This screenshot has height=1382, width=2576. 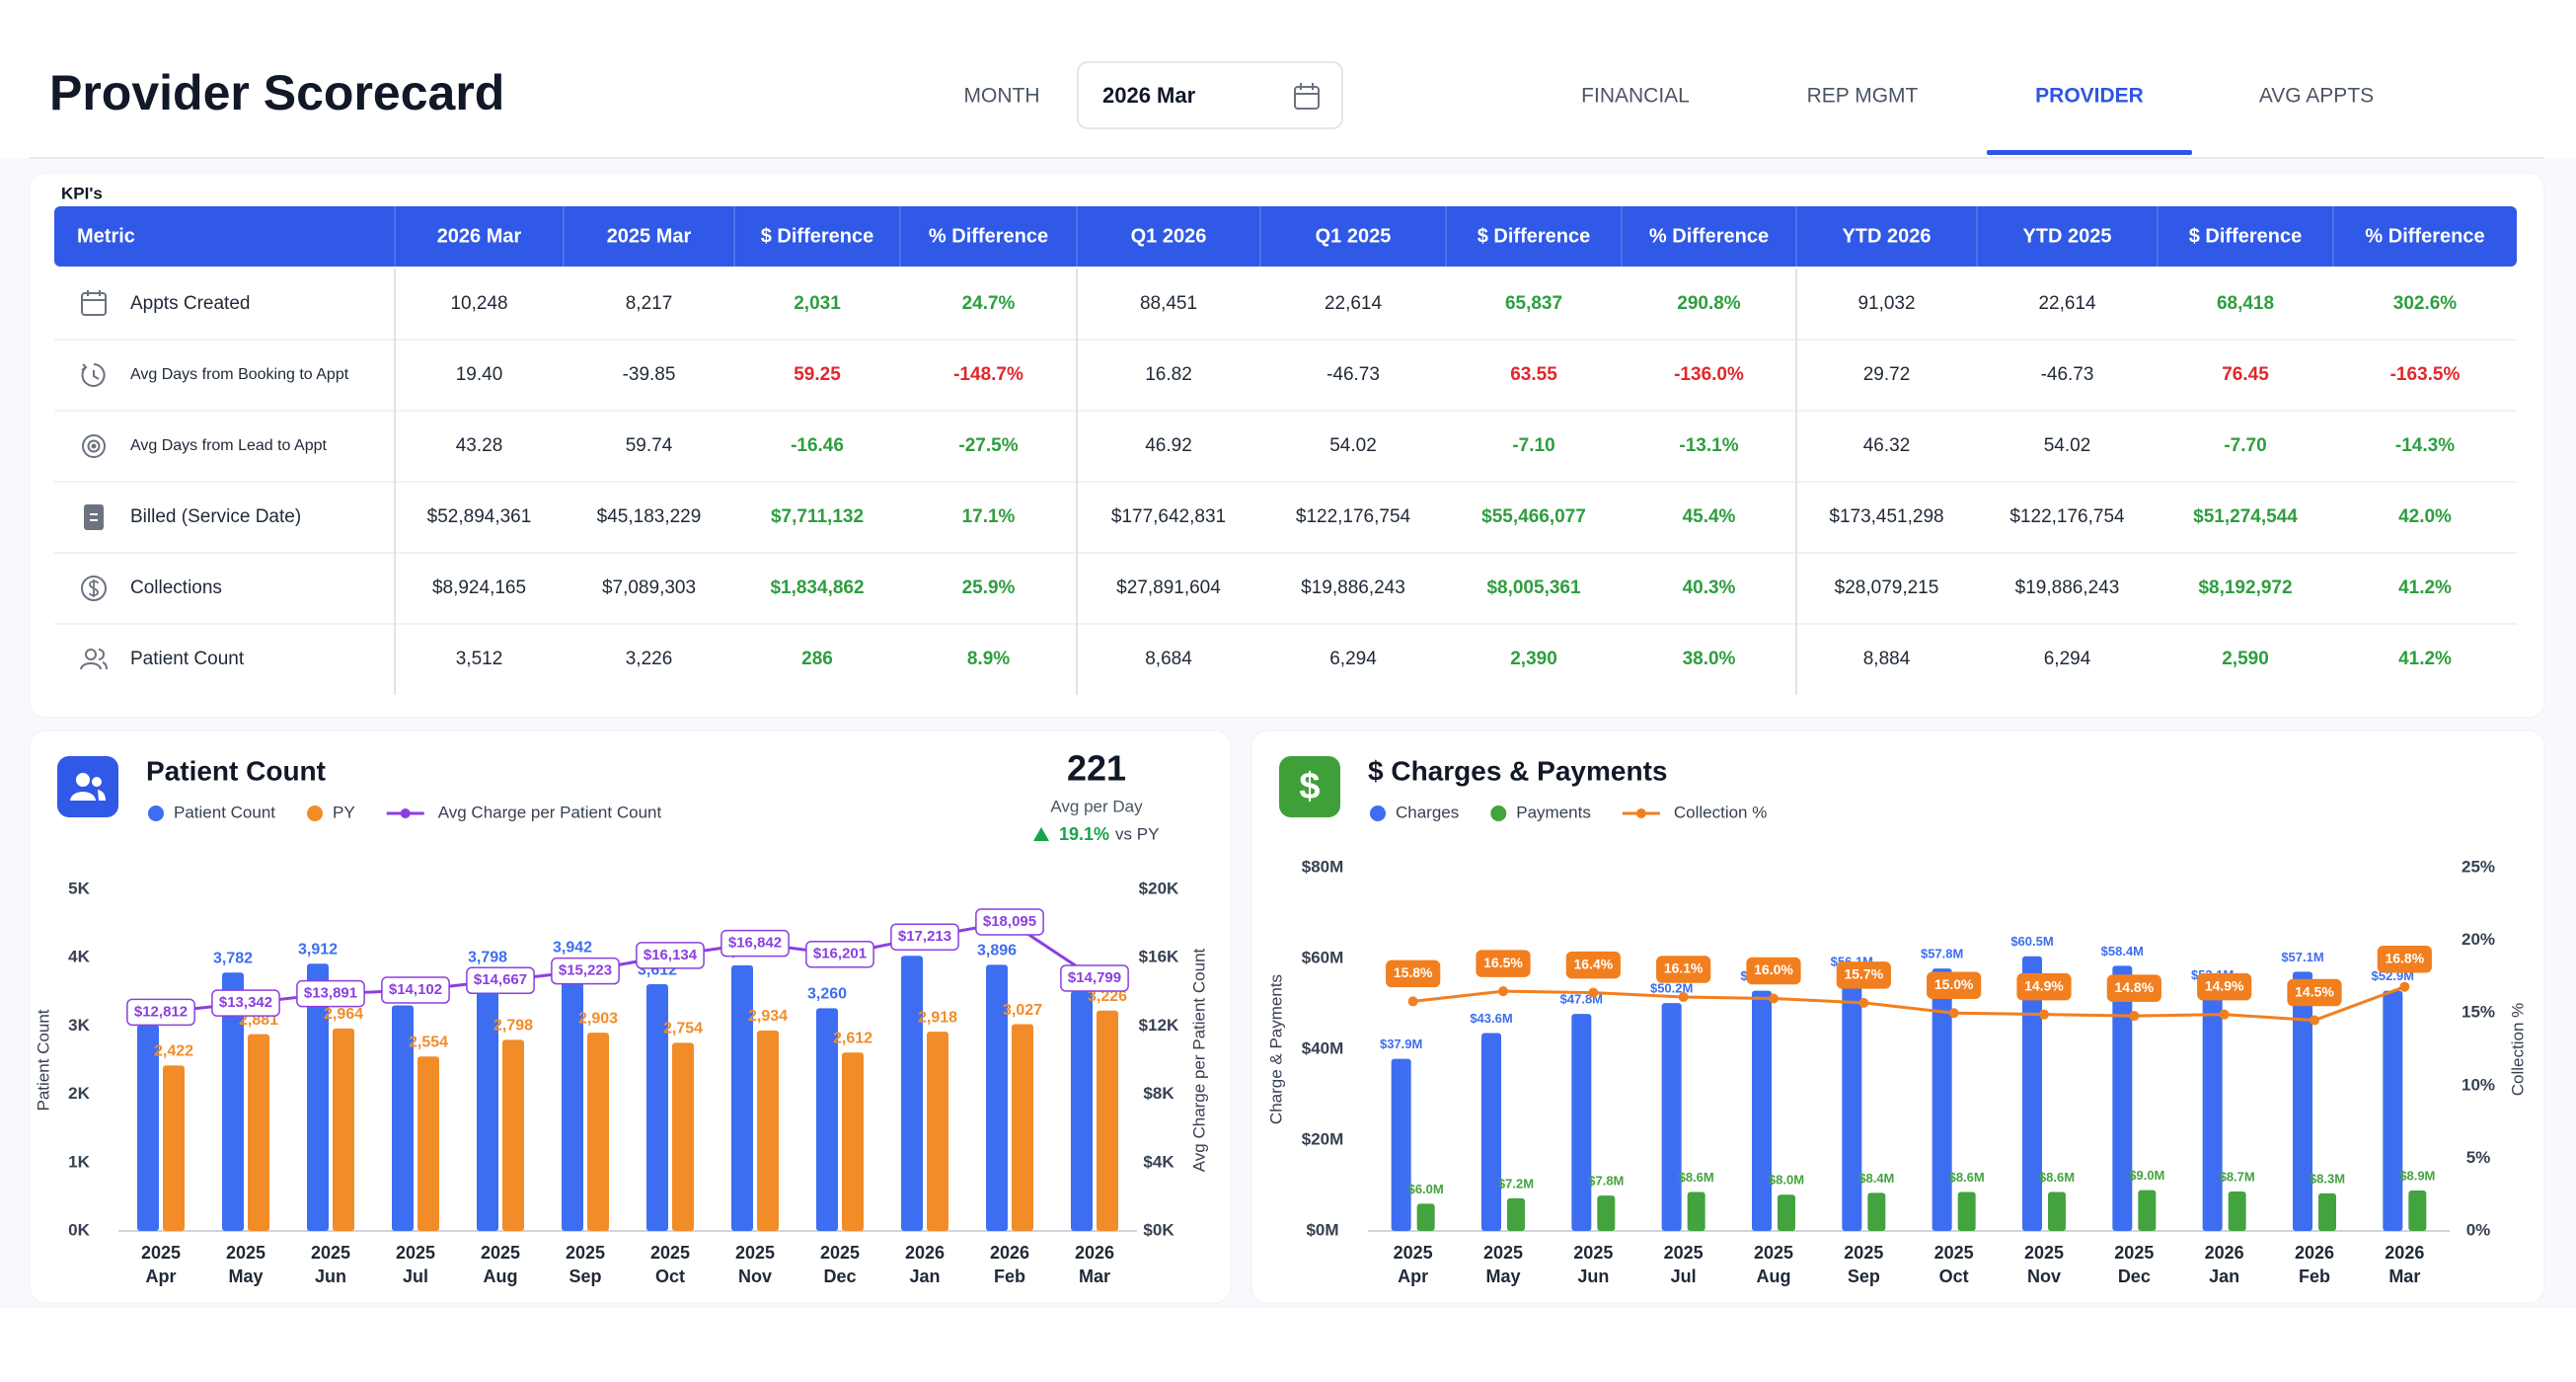 What do you see at coordinates (161, 1276) in the screenshot?
I see `x-tick-label-line: Apr` at bounding box center [161, 1276].